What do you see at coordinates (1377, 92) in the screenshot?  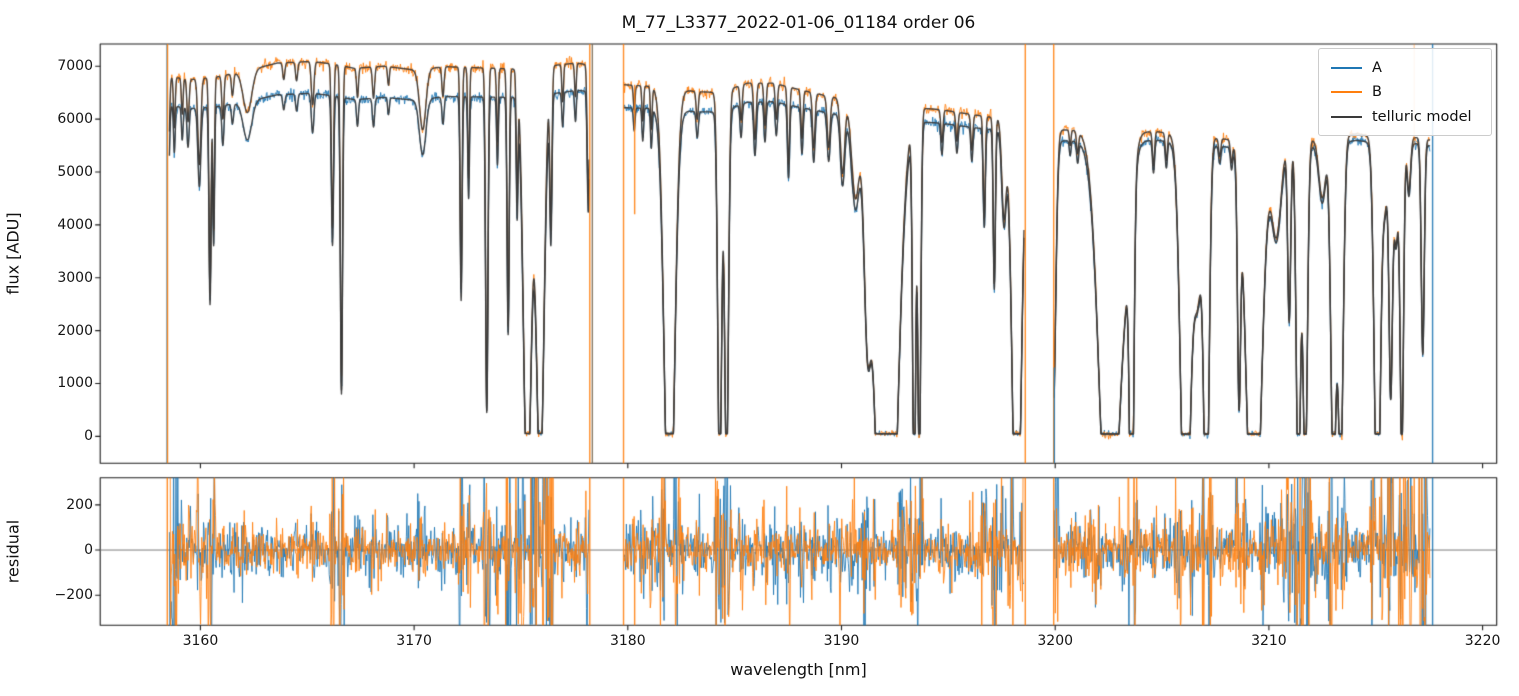 I see `legend-label-b: B` at bounding box center [1377, 92].